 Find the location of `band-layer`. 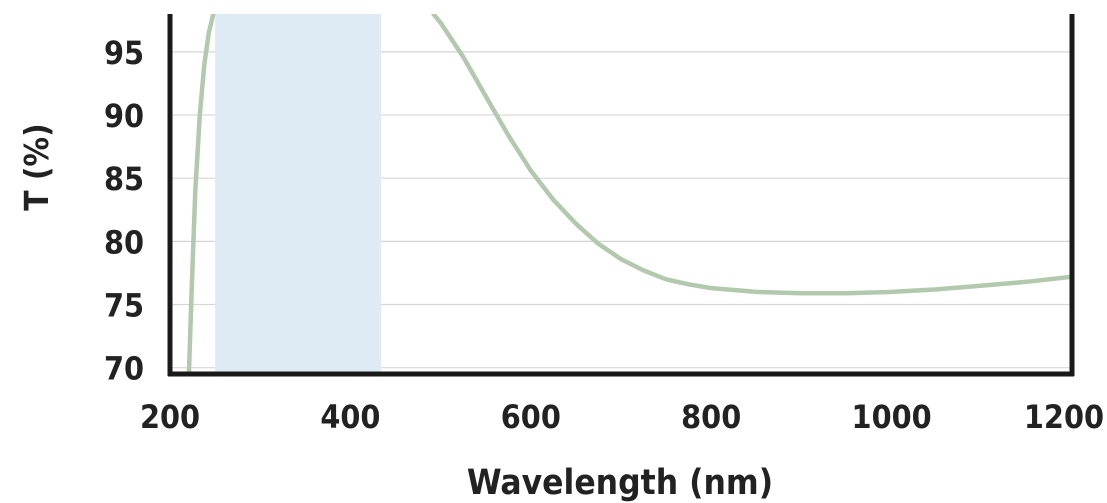

band-layer is located at coordinates (298, 194).